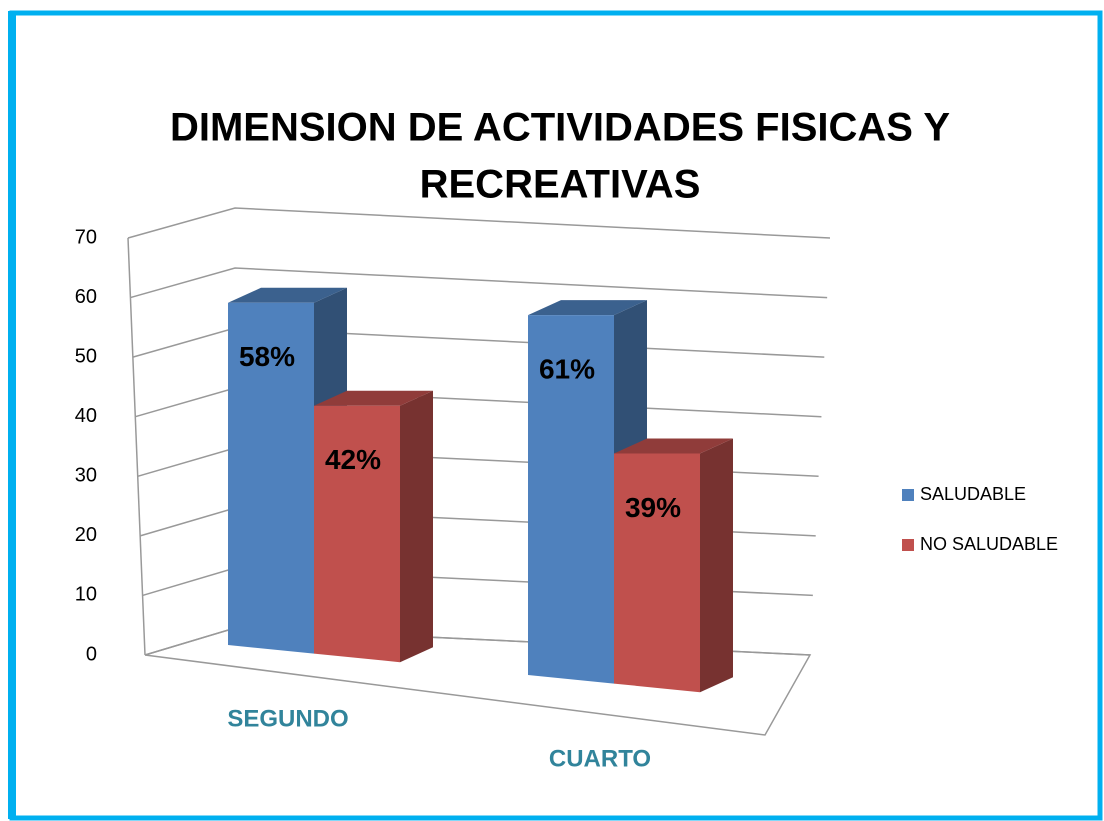 This screenshot has width=1104, height=821. Describe the element at coordinates (86, 476) in the screenshot. I see `y-tick-label: 30` at that location.